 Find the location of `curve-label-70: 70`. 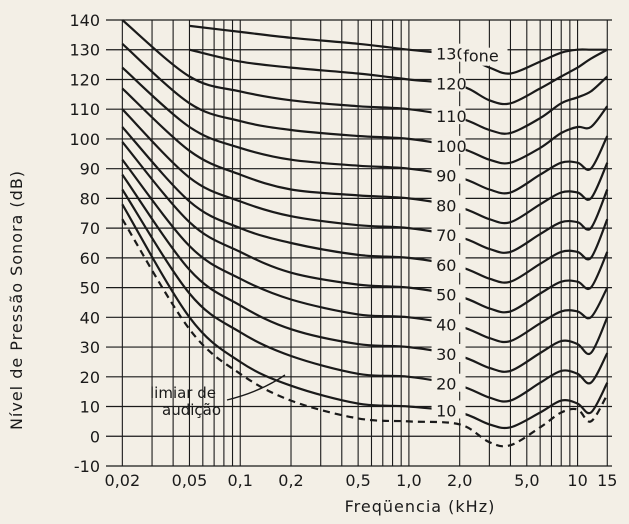

curve-label-70: 70 is located at coordinates (446, 235).